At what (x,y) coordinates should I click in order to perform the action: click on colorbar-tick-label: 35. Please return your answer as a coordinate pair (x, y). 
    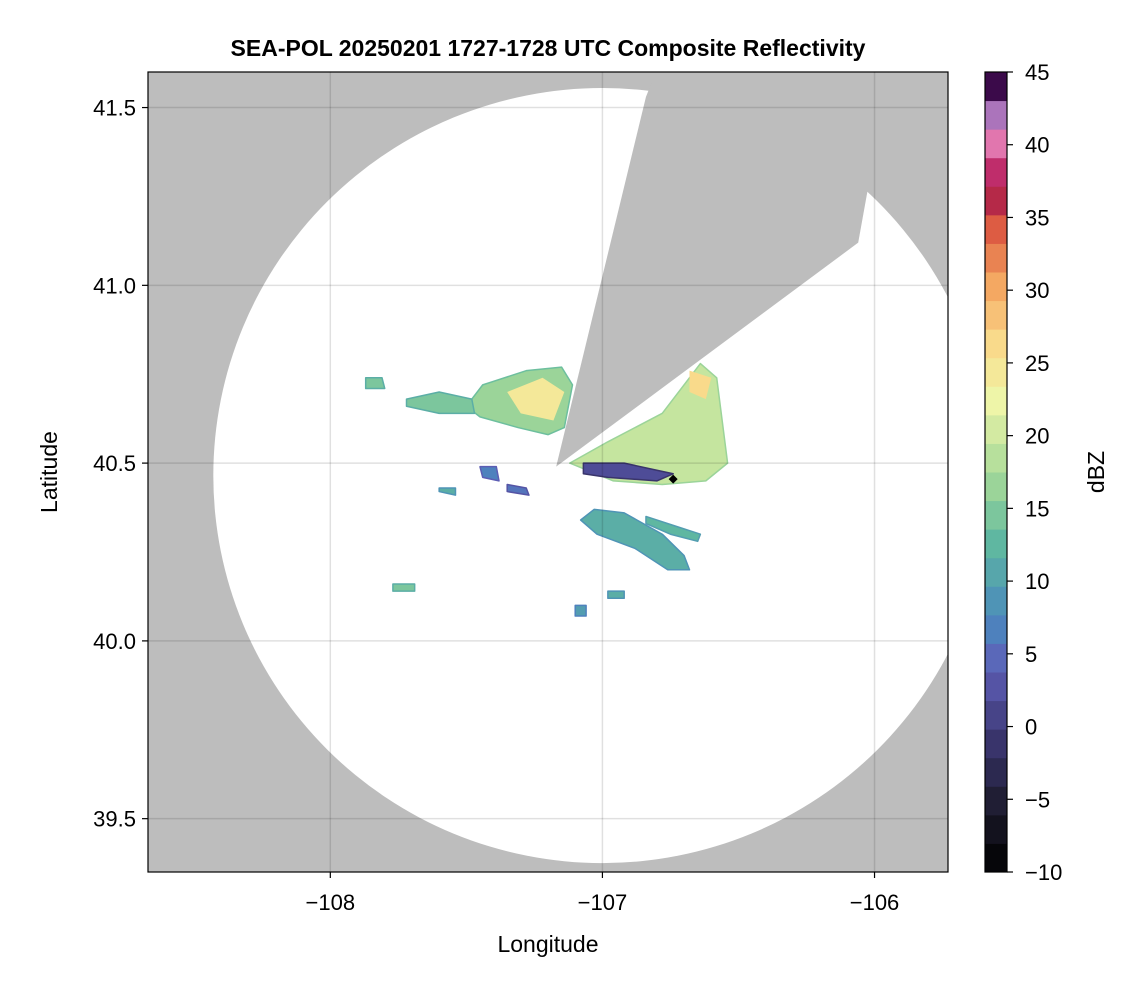
    Looking at the image, I should click on (1037, 217).